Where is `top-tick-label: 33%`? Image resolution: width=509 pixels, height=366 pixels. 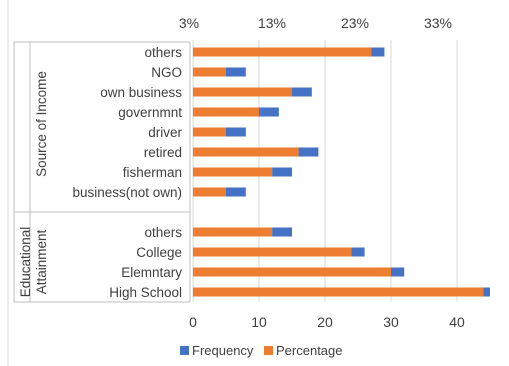
top-tick-label: 33% is located at coordinates (438, 23).